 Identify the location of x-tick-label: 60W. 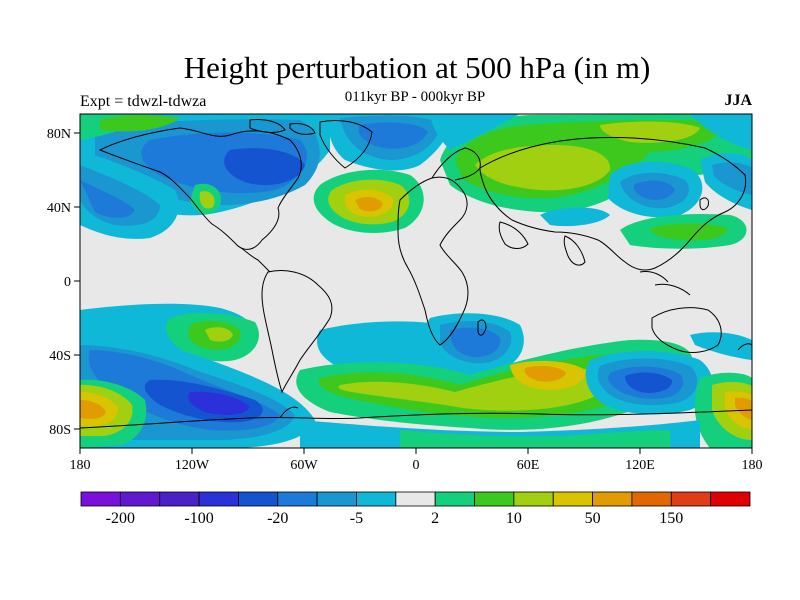
(304, 465).